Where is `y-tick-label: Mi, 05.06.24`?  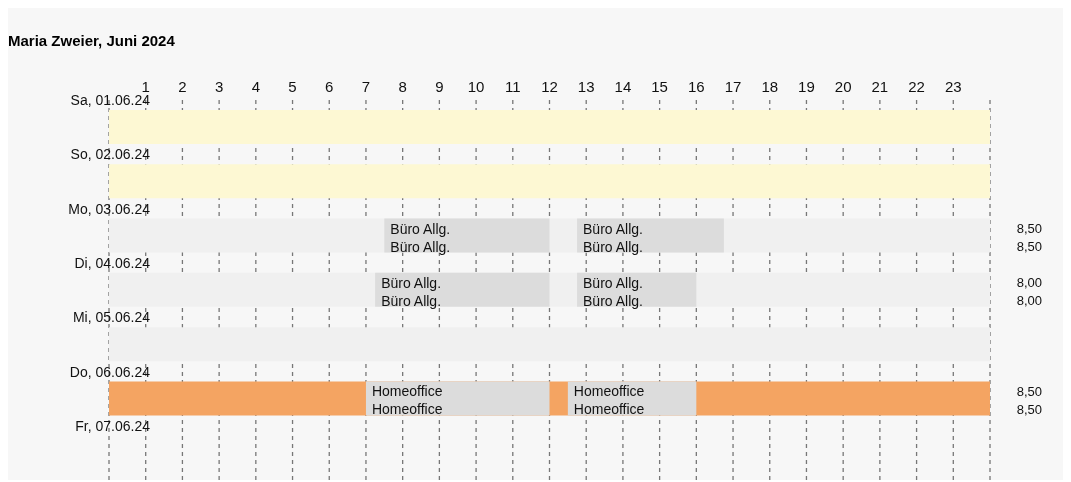
y-tick-label: Mi, 05.06.24 is located at coordinates (111, 317).